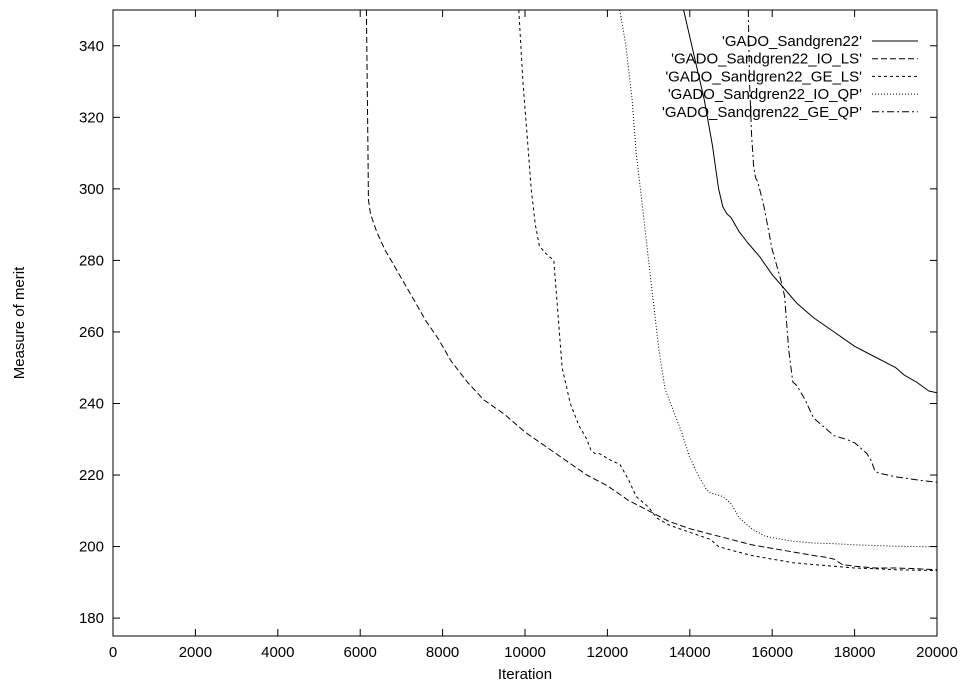 This screenshot has height=684, width=966. I want to click on legend-label-4: 'GADO_Sandgren22_IO_QP', so click(765, 94).